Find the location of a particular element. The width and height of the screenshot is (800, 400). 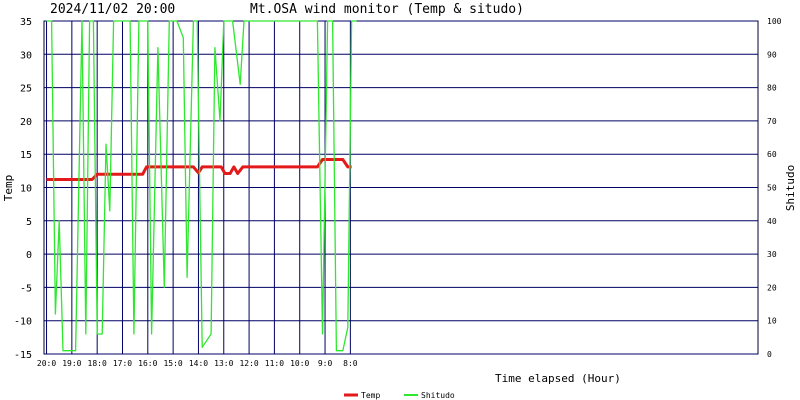

legend-shitudo-label: Shitudo is located at coordinates (438, 395).